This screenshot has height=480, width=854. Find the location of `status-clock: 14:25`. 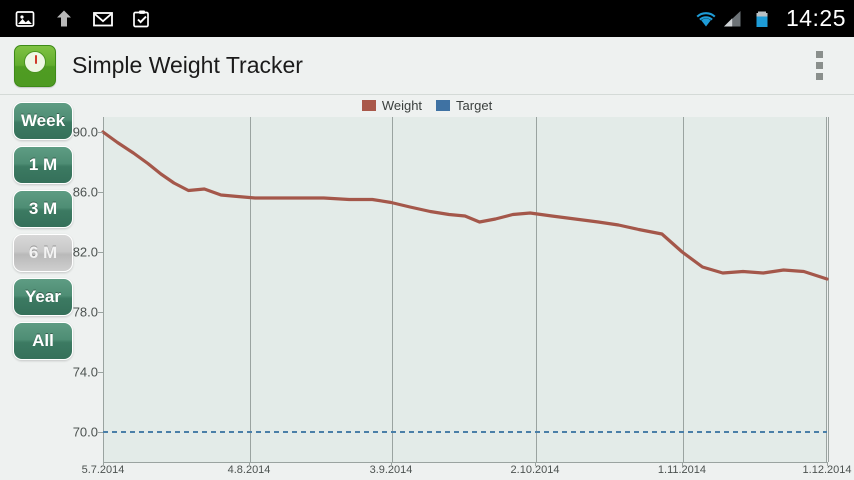

status-clock: 14:25 is located at coordinates (815, 18).